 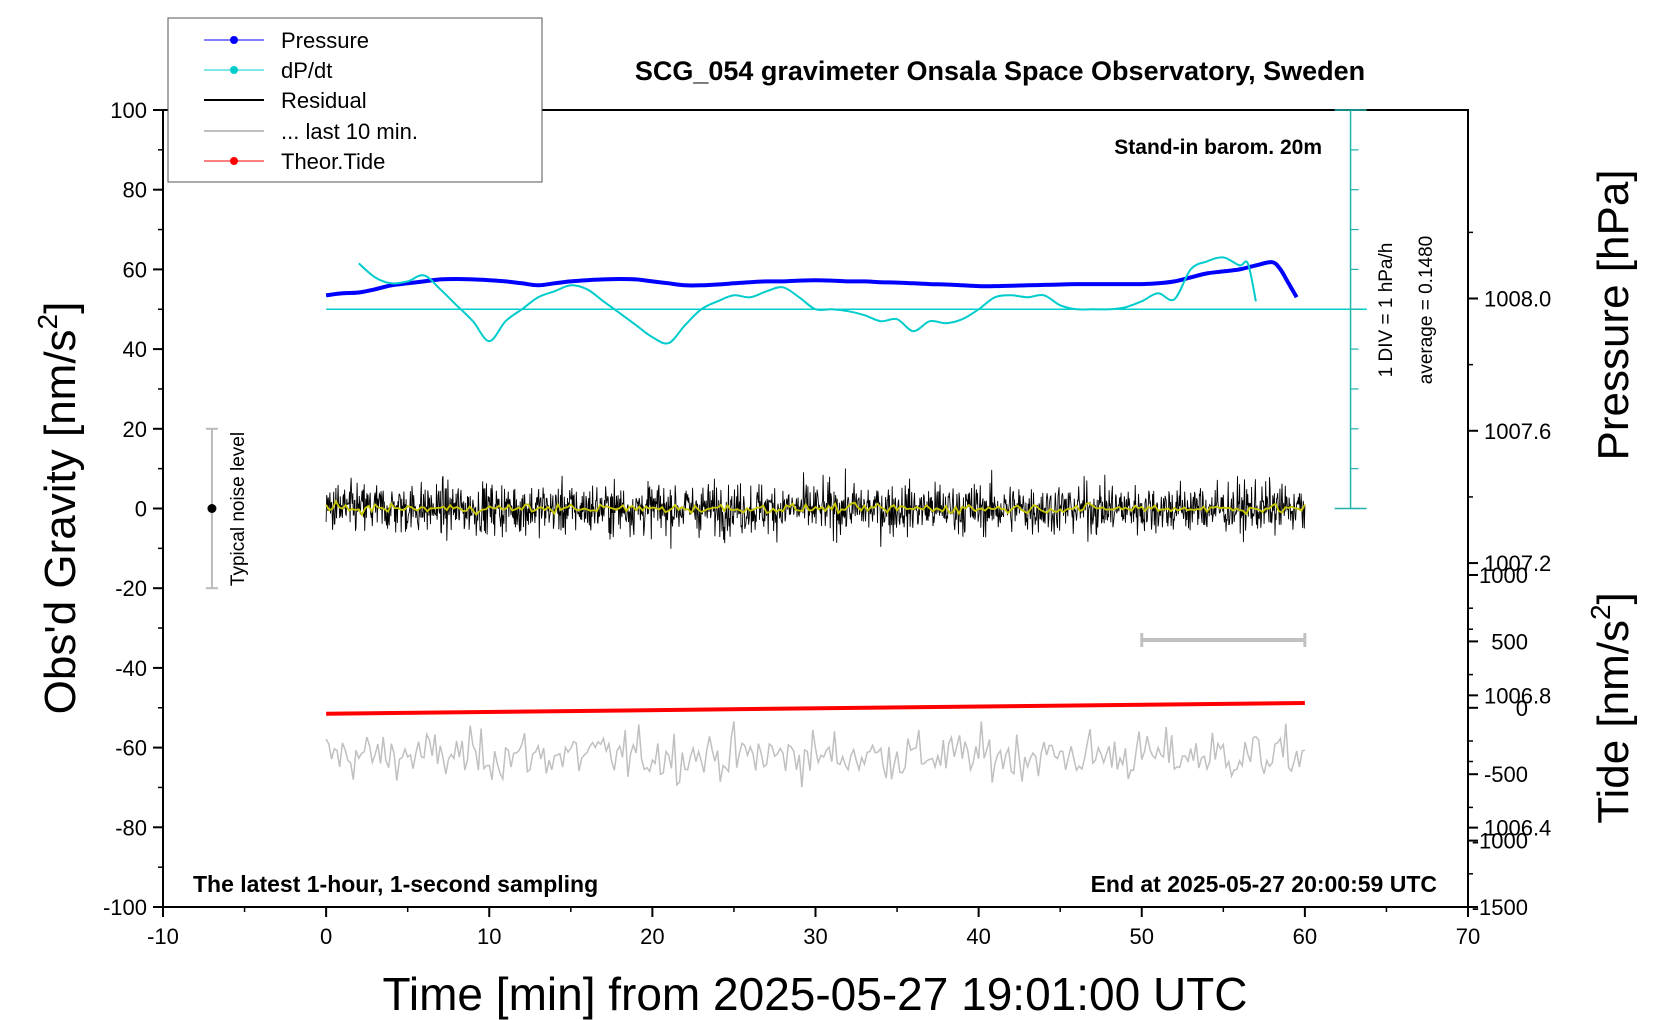 What do you see at coordinates (238, 509) in the screenshot?
I see `noise-level-label: Typical noise level` at bounding box center [238, 509].